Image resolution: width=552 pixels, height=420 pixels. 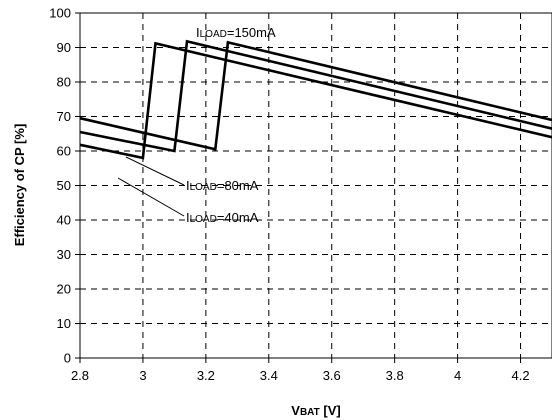 I want to click on x-tick-label: 4.2, so click(x=520, y=375).